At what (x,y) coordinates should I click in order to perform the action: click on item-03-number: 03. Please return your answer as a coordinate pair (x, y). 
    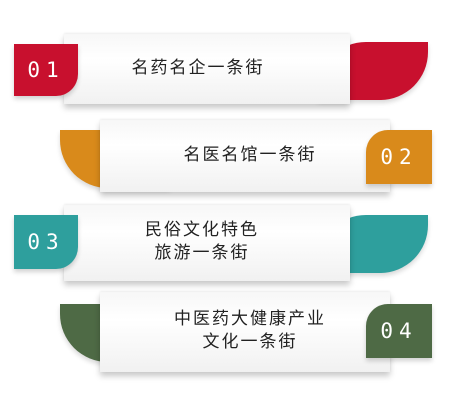
    Looking at the image, I should click on (46, 242).